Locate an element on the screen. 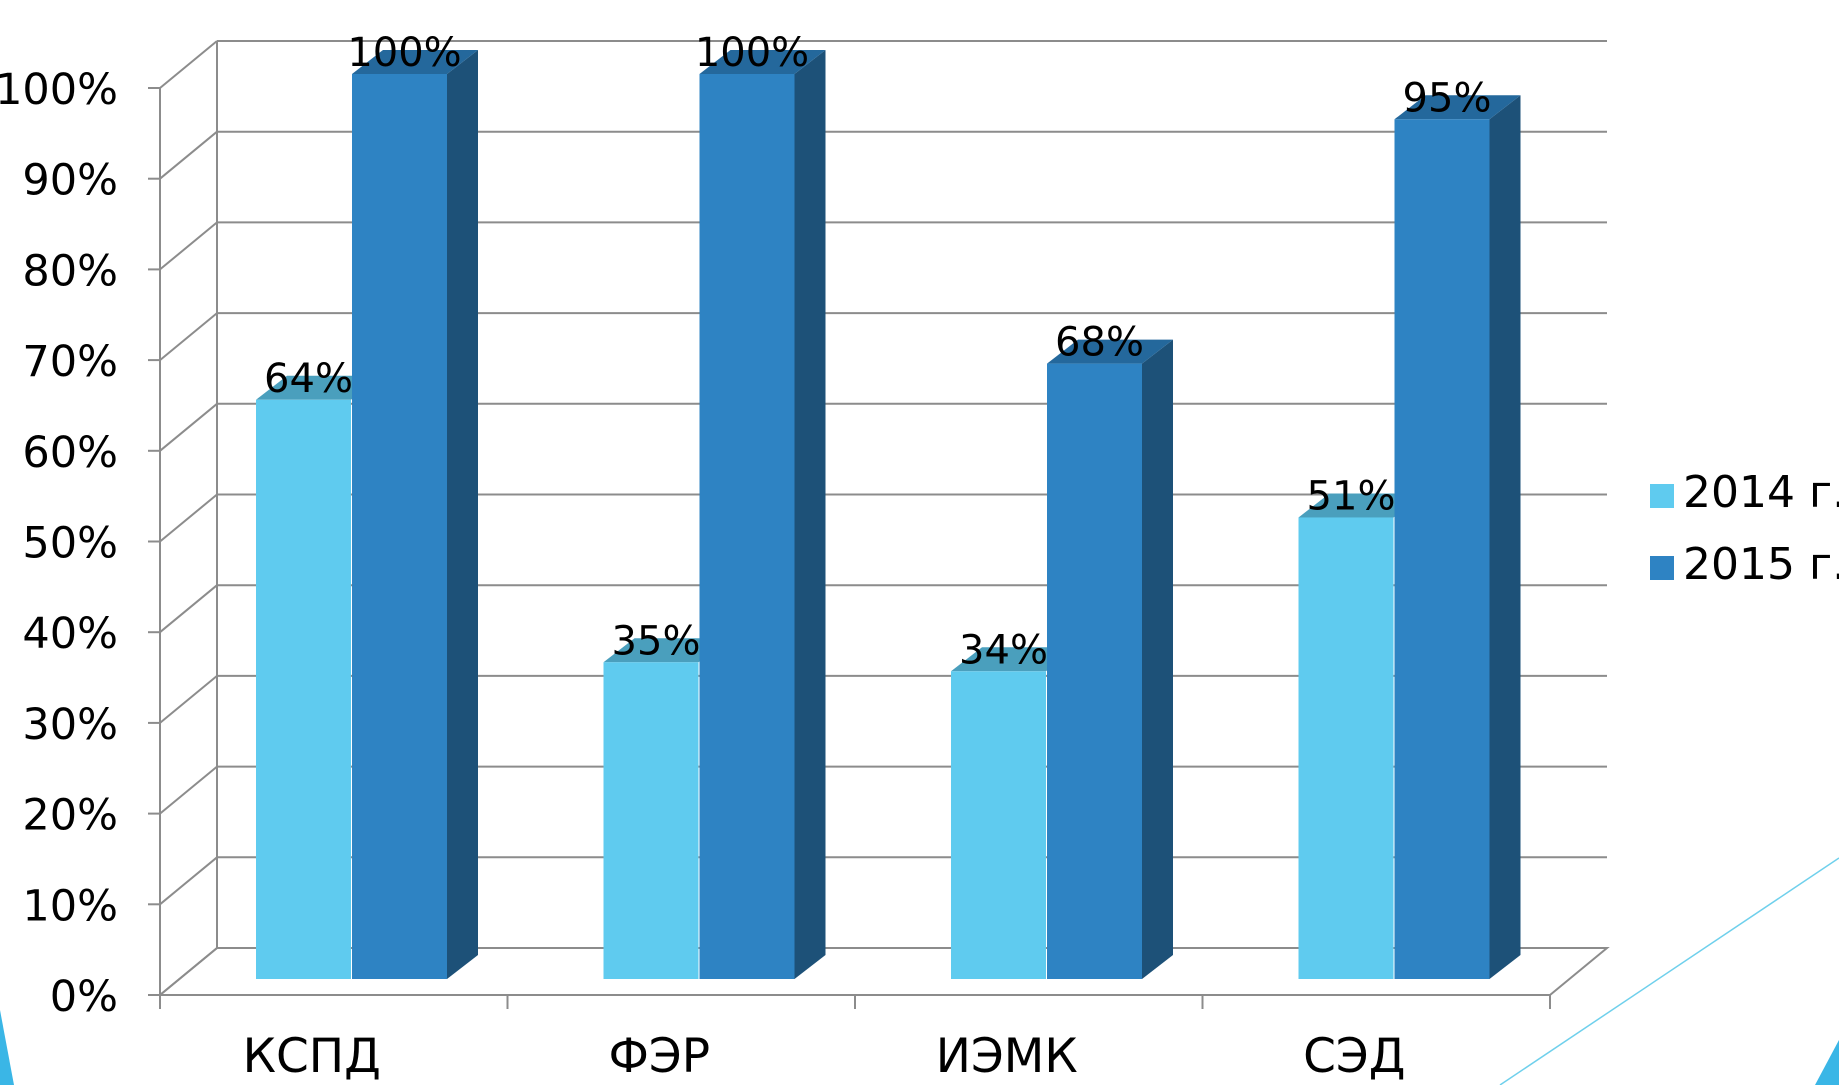 The width and height of the screenshot is (1839, 1085). x-tick-label: СЭД is located at coordinates (1354, 1056).